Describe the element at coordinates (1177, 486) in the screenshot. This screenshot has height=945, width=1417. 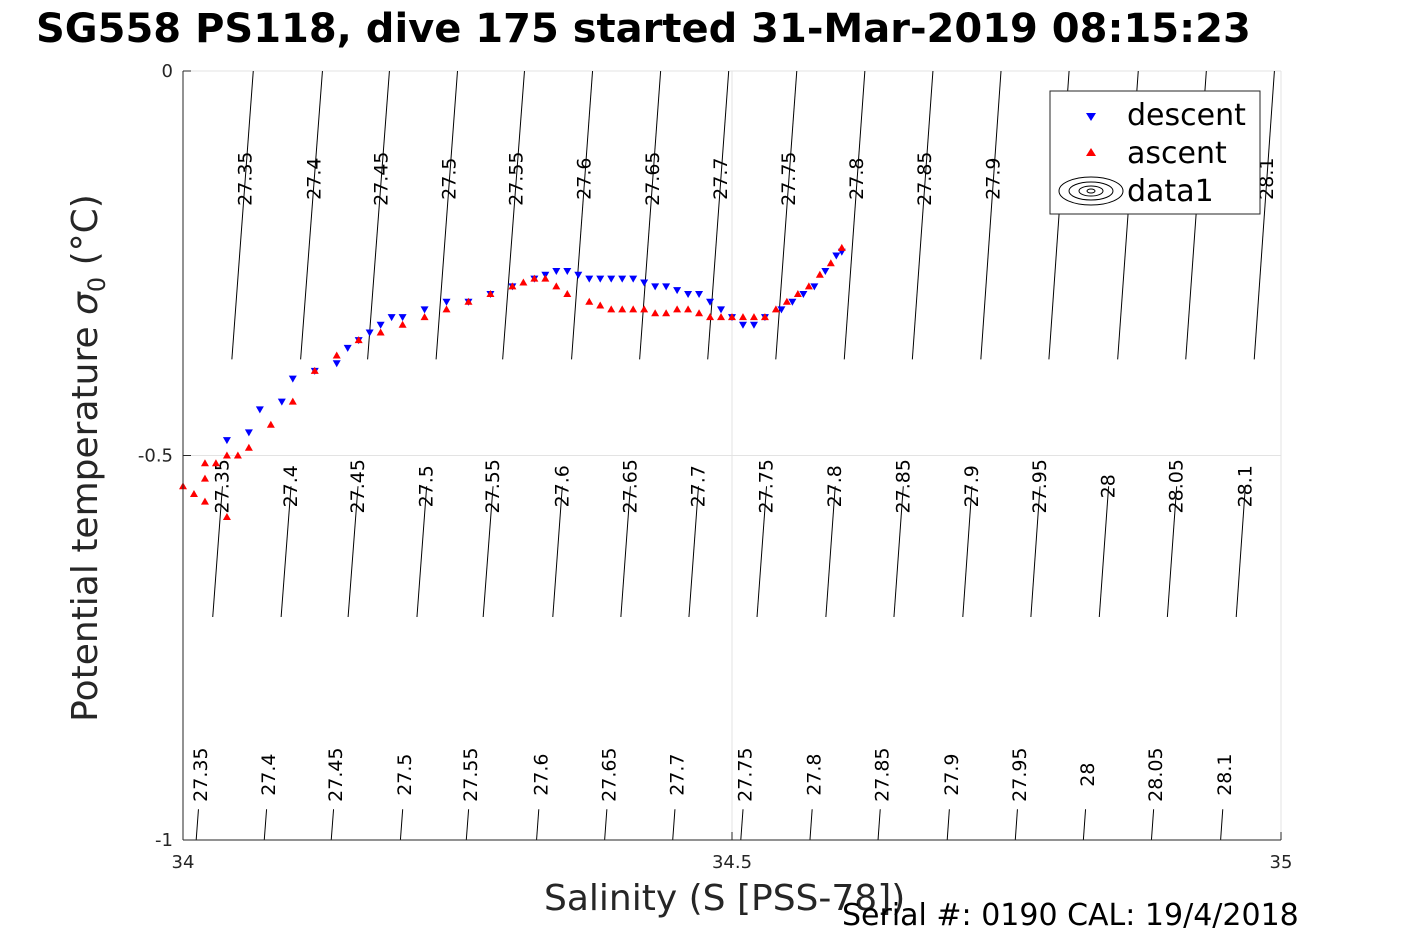
I see `contour-label-mid: 28.05` at that location.